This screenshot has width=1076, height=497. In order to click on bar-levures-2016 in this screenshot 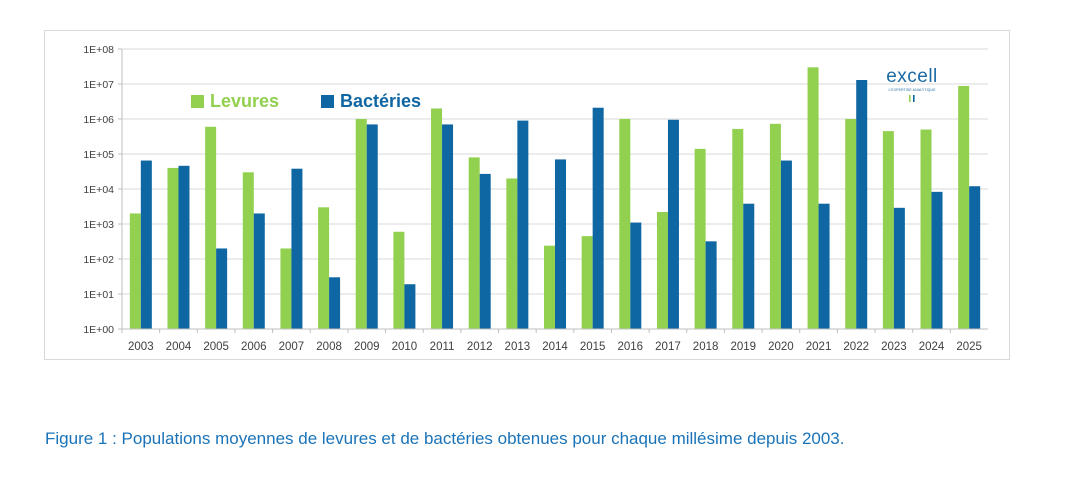, I will do `click(625, 224)`.